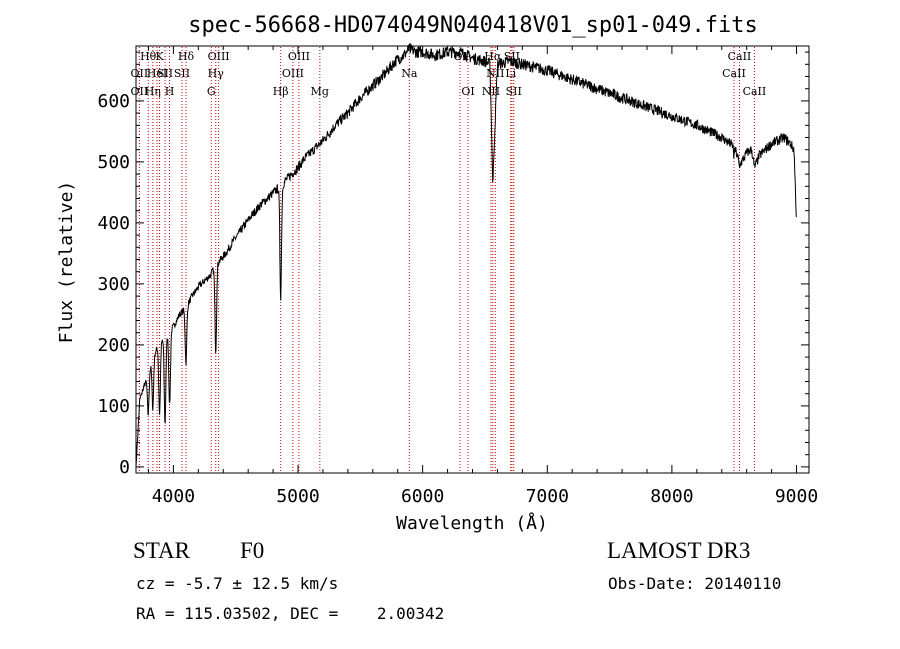  I want to click on line-marker-label-2: Hθ, so click(148, 56).